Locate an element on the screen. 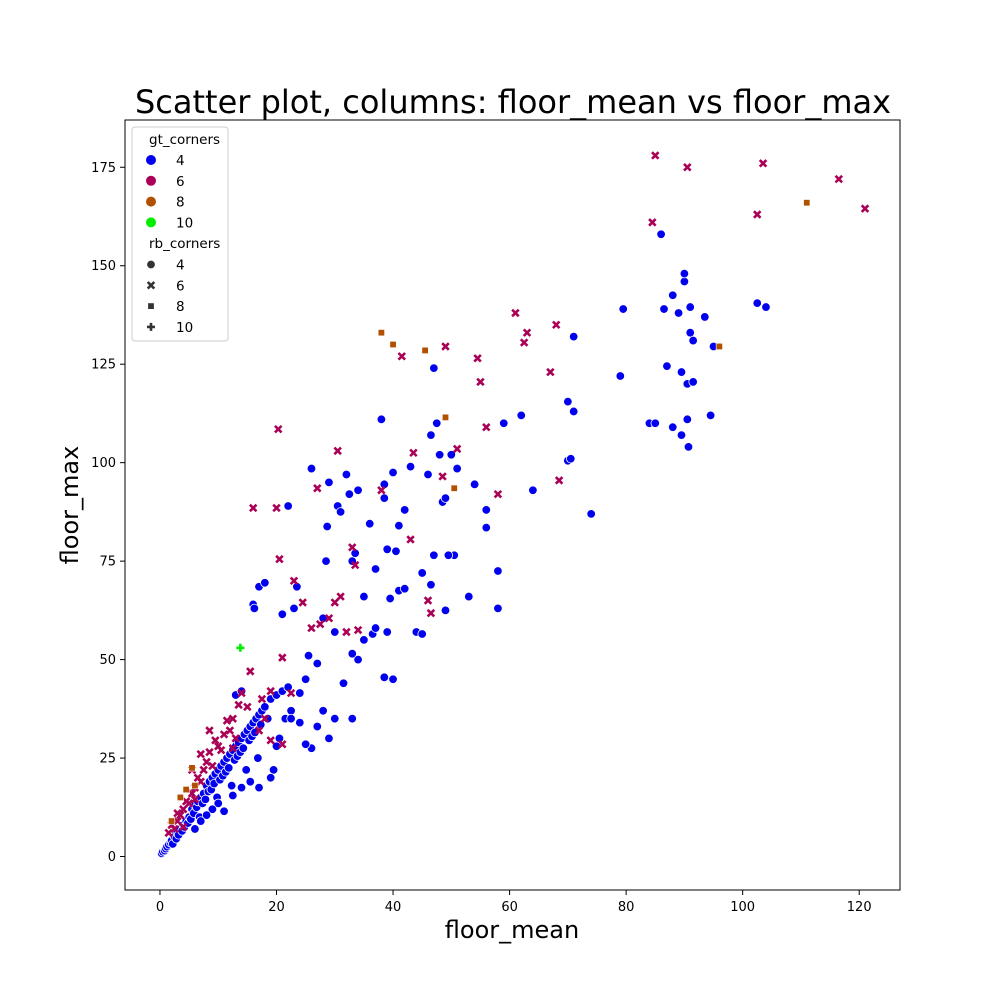 The image size is (1000, 1000). x-tick-label: 100 is located at coordinates (742, 907).